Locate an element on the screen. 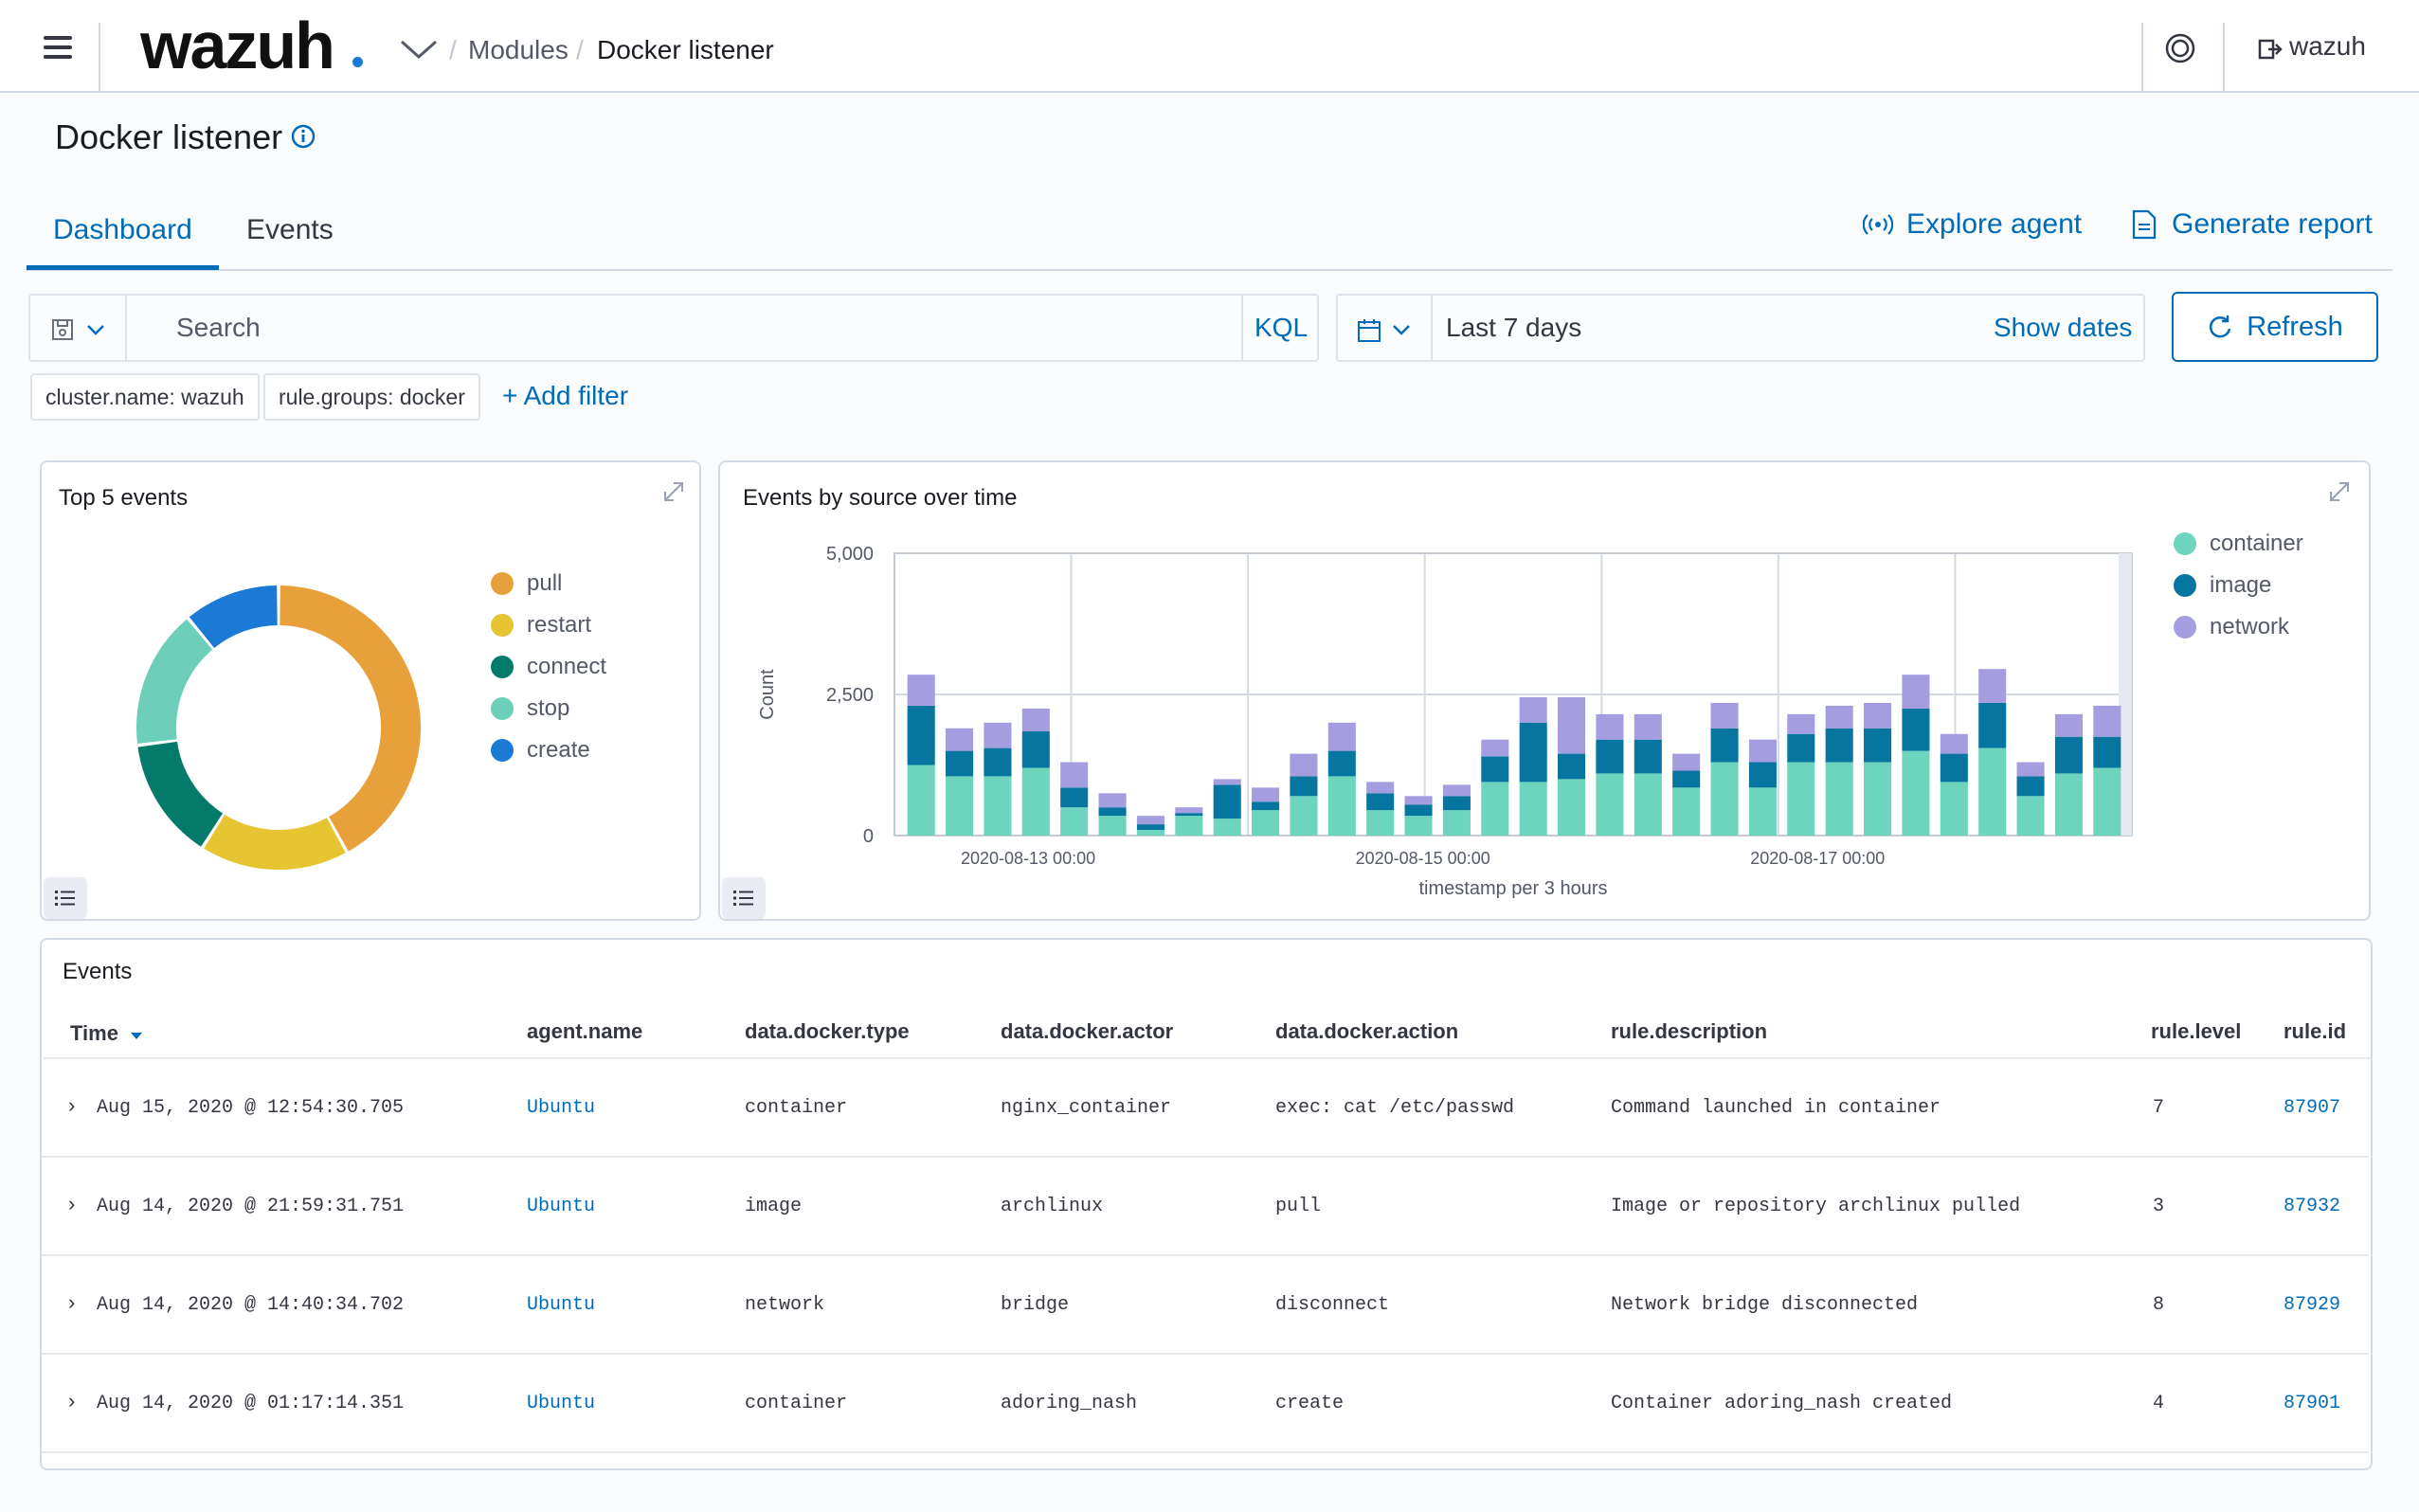 The width and height of the screenshot is (2419, 1512). donut-slice-connect is located at coordinates (180, 794).